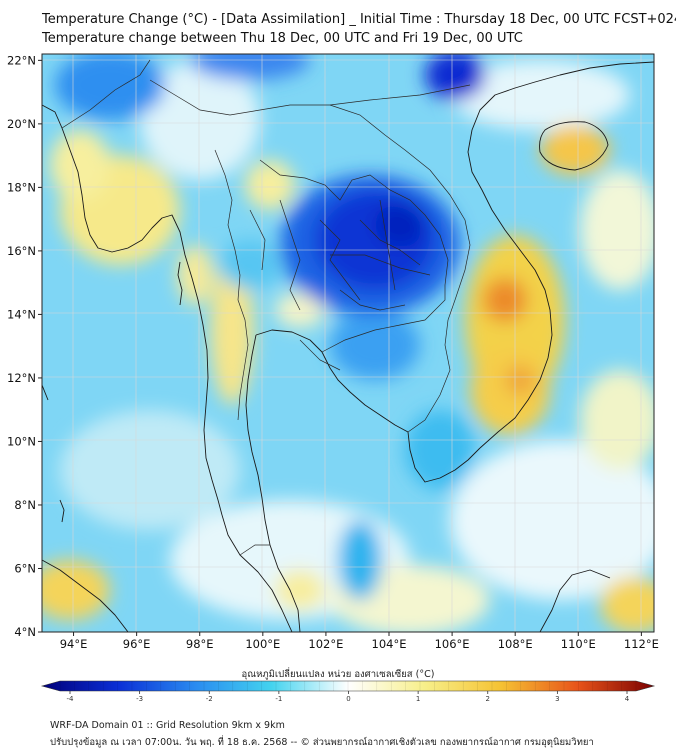  What do you see at coordinates (262, 644) in the screenshot?
I see `lon-label: 100°E` at bounding box center [262, 644].